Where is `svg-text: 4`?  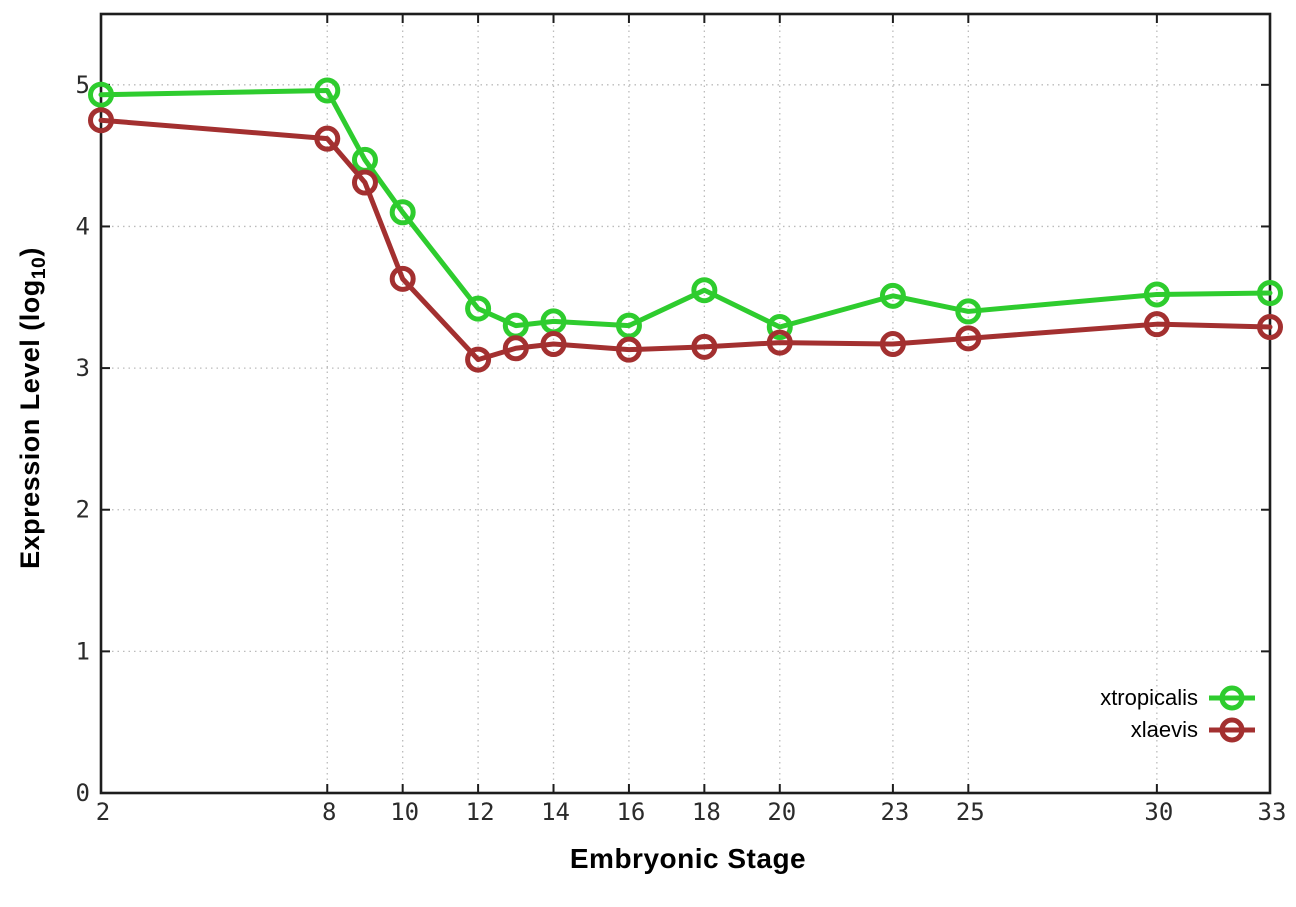
svg-text: 4 is located at coordinates (83, 226).